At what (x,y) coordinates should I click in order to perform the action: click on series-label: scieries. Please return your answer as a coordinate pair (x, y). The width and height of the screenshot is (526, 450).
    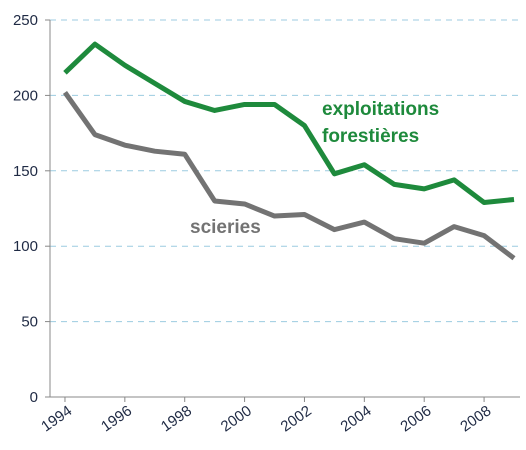
    Looking at the image, I should click on (225, 227).